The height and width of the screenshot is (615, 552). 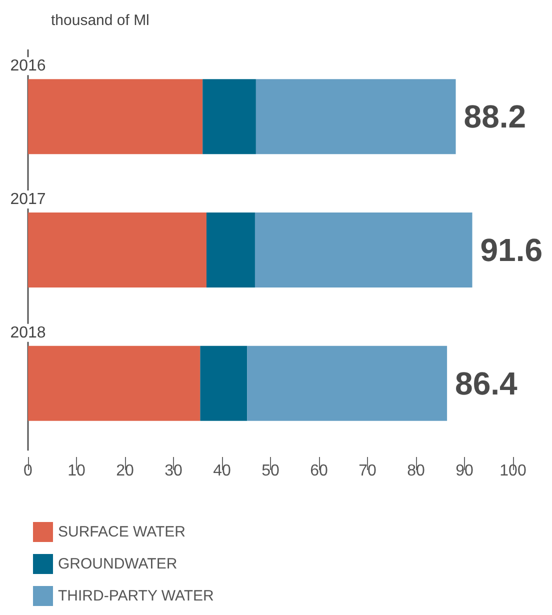 I want to click on x-tick-label: 70, so click(x=367, y=471).